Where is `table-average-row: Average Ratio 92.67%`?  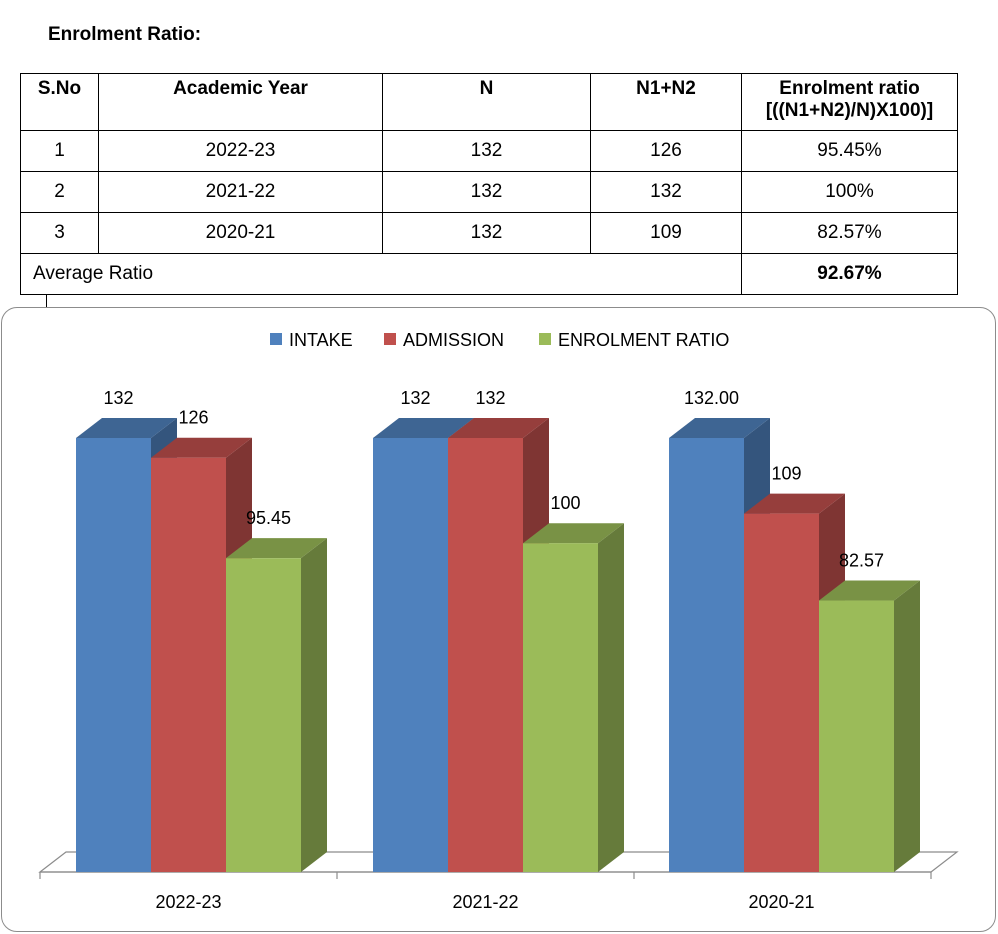 table-average-row: Average Ratio 92.67% is located at coordinates (489, 274).